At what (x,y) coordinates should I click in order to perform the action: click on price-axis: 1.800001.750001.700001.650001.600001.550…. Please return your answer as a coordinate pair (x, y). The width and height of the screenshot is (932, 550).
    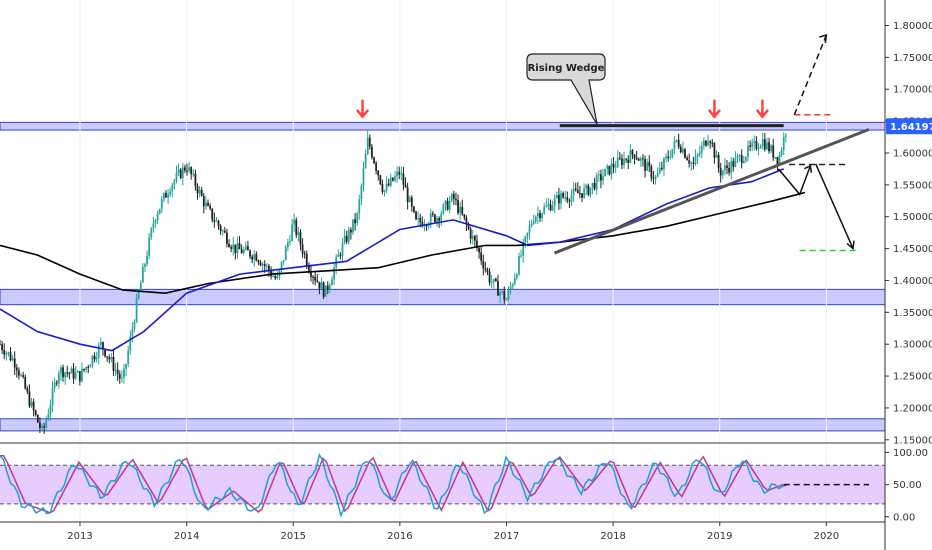
    Looking at the image, I should click on (908, 233).